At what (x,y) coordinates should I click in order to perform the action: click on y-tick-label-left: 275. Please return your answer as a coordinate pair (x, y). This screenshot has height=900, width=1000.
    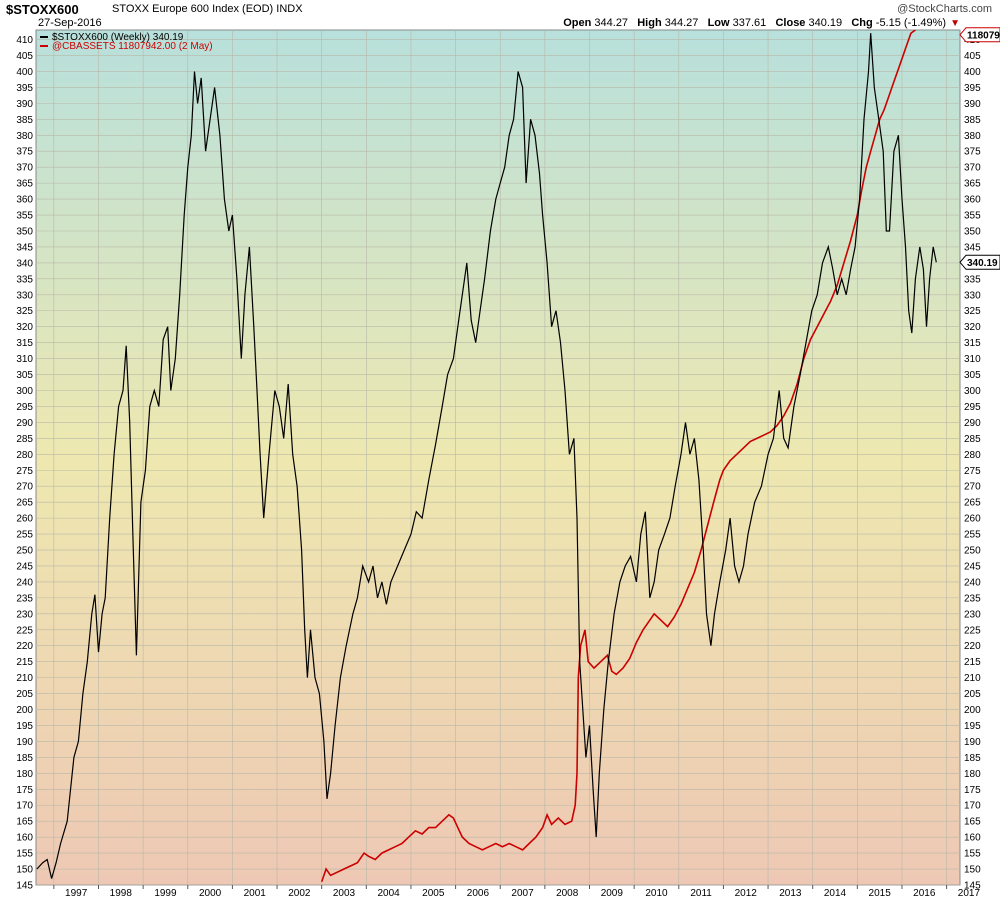
    Looking at the image, I should click on (24, 471).